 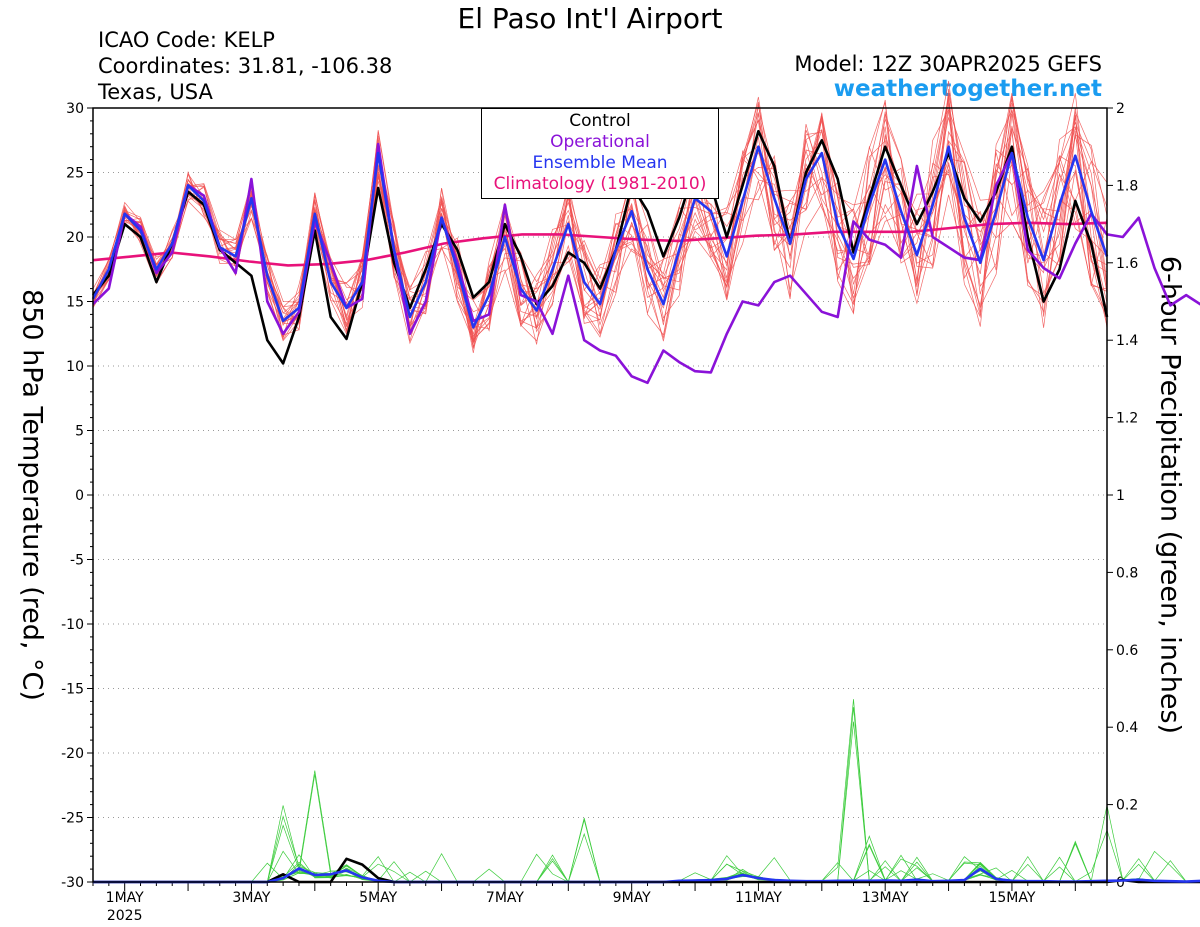 I want to click on y-right-tick-label: 0.8, so click(x=1127, y=573).